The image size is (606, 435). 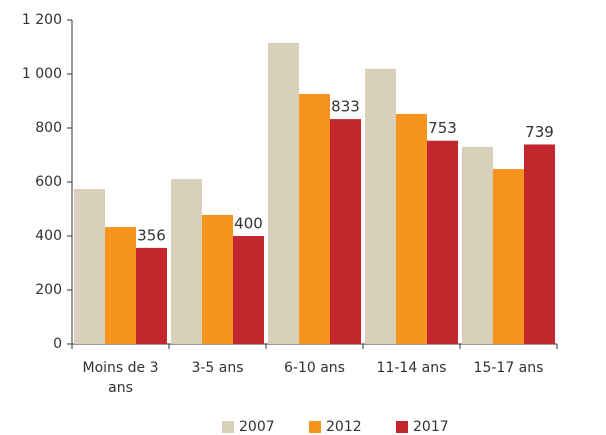 What do you see at coordinates (48, 236) in the screenshot?
I see `y-tick-label: 400` at bounding box center [48, 236].